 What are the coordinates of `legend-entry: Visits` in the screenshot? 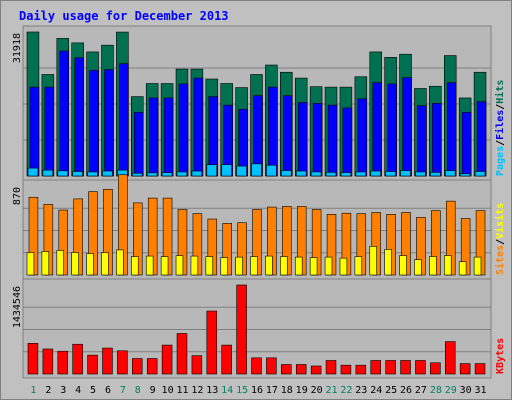 It's located at (500, 221).